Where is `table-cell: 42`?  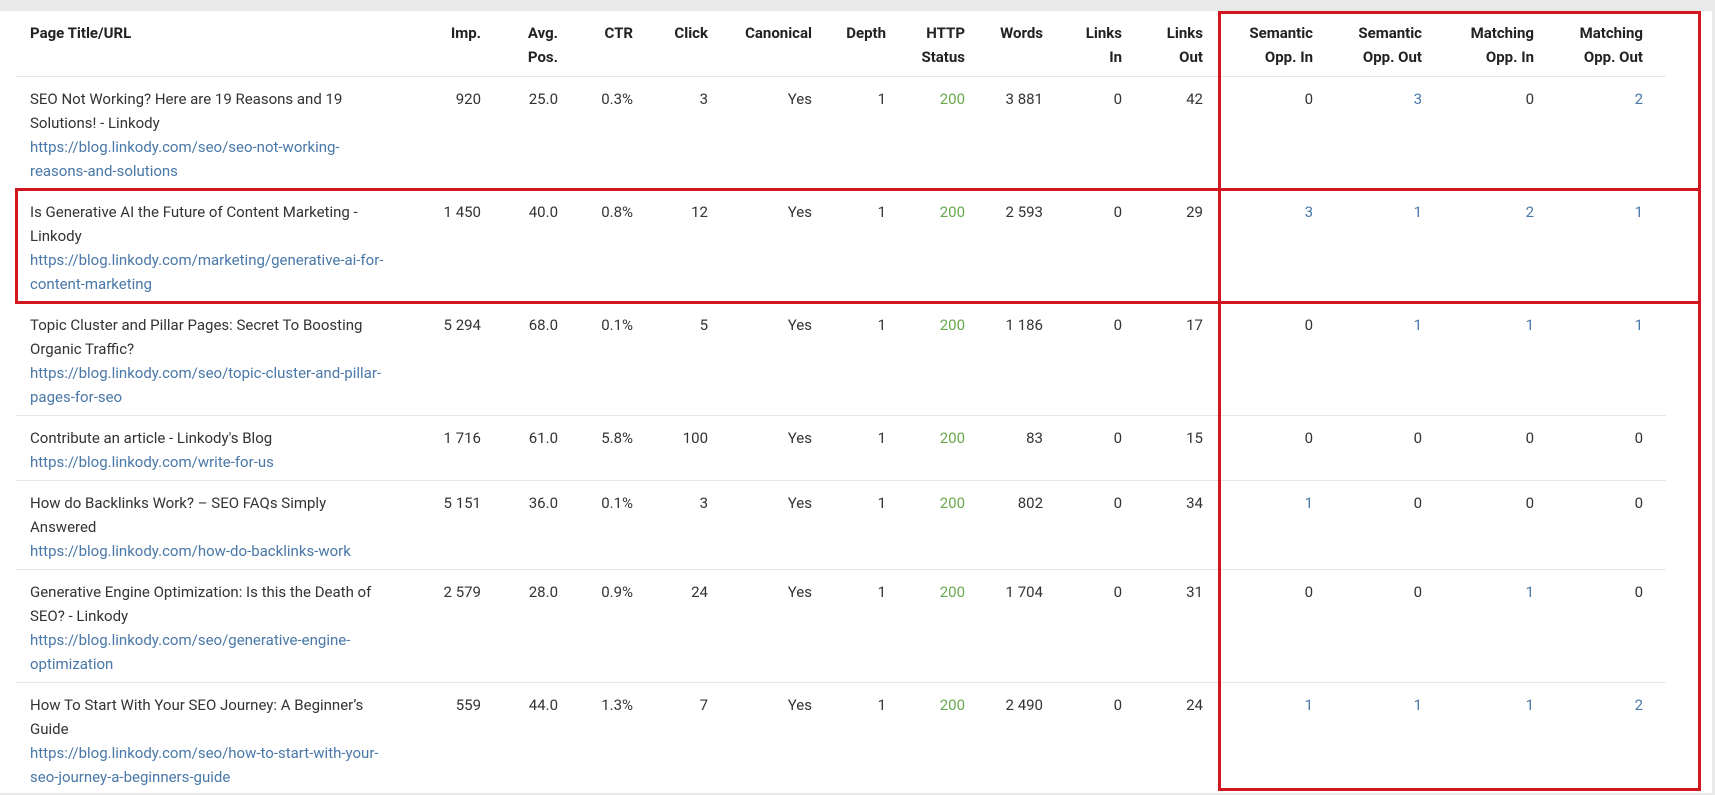 table-cell: 42 is located at coordinates (1194, 99).